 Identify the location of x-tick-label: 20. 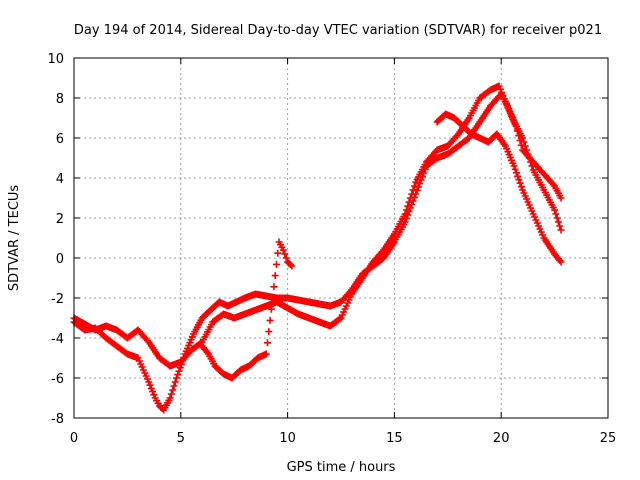
(501, 438).